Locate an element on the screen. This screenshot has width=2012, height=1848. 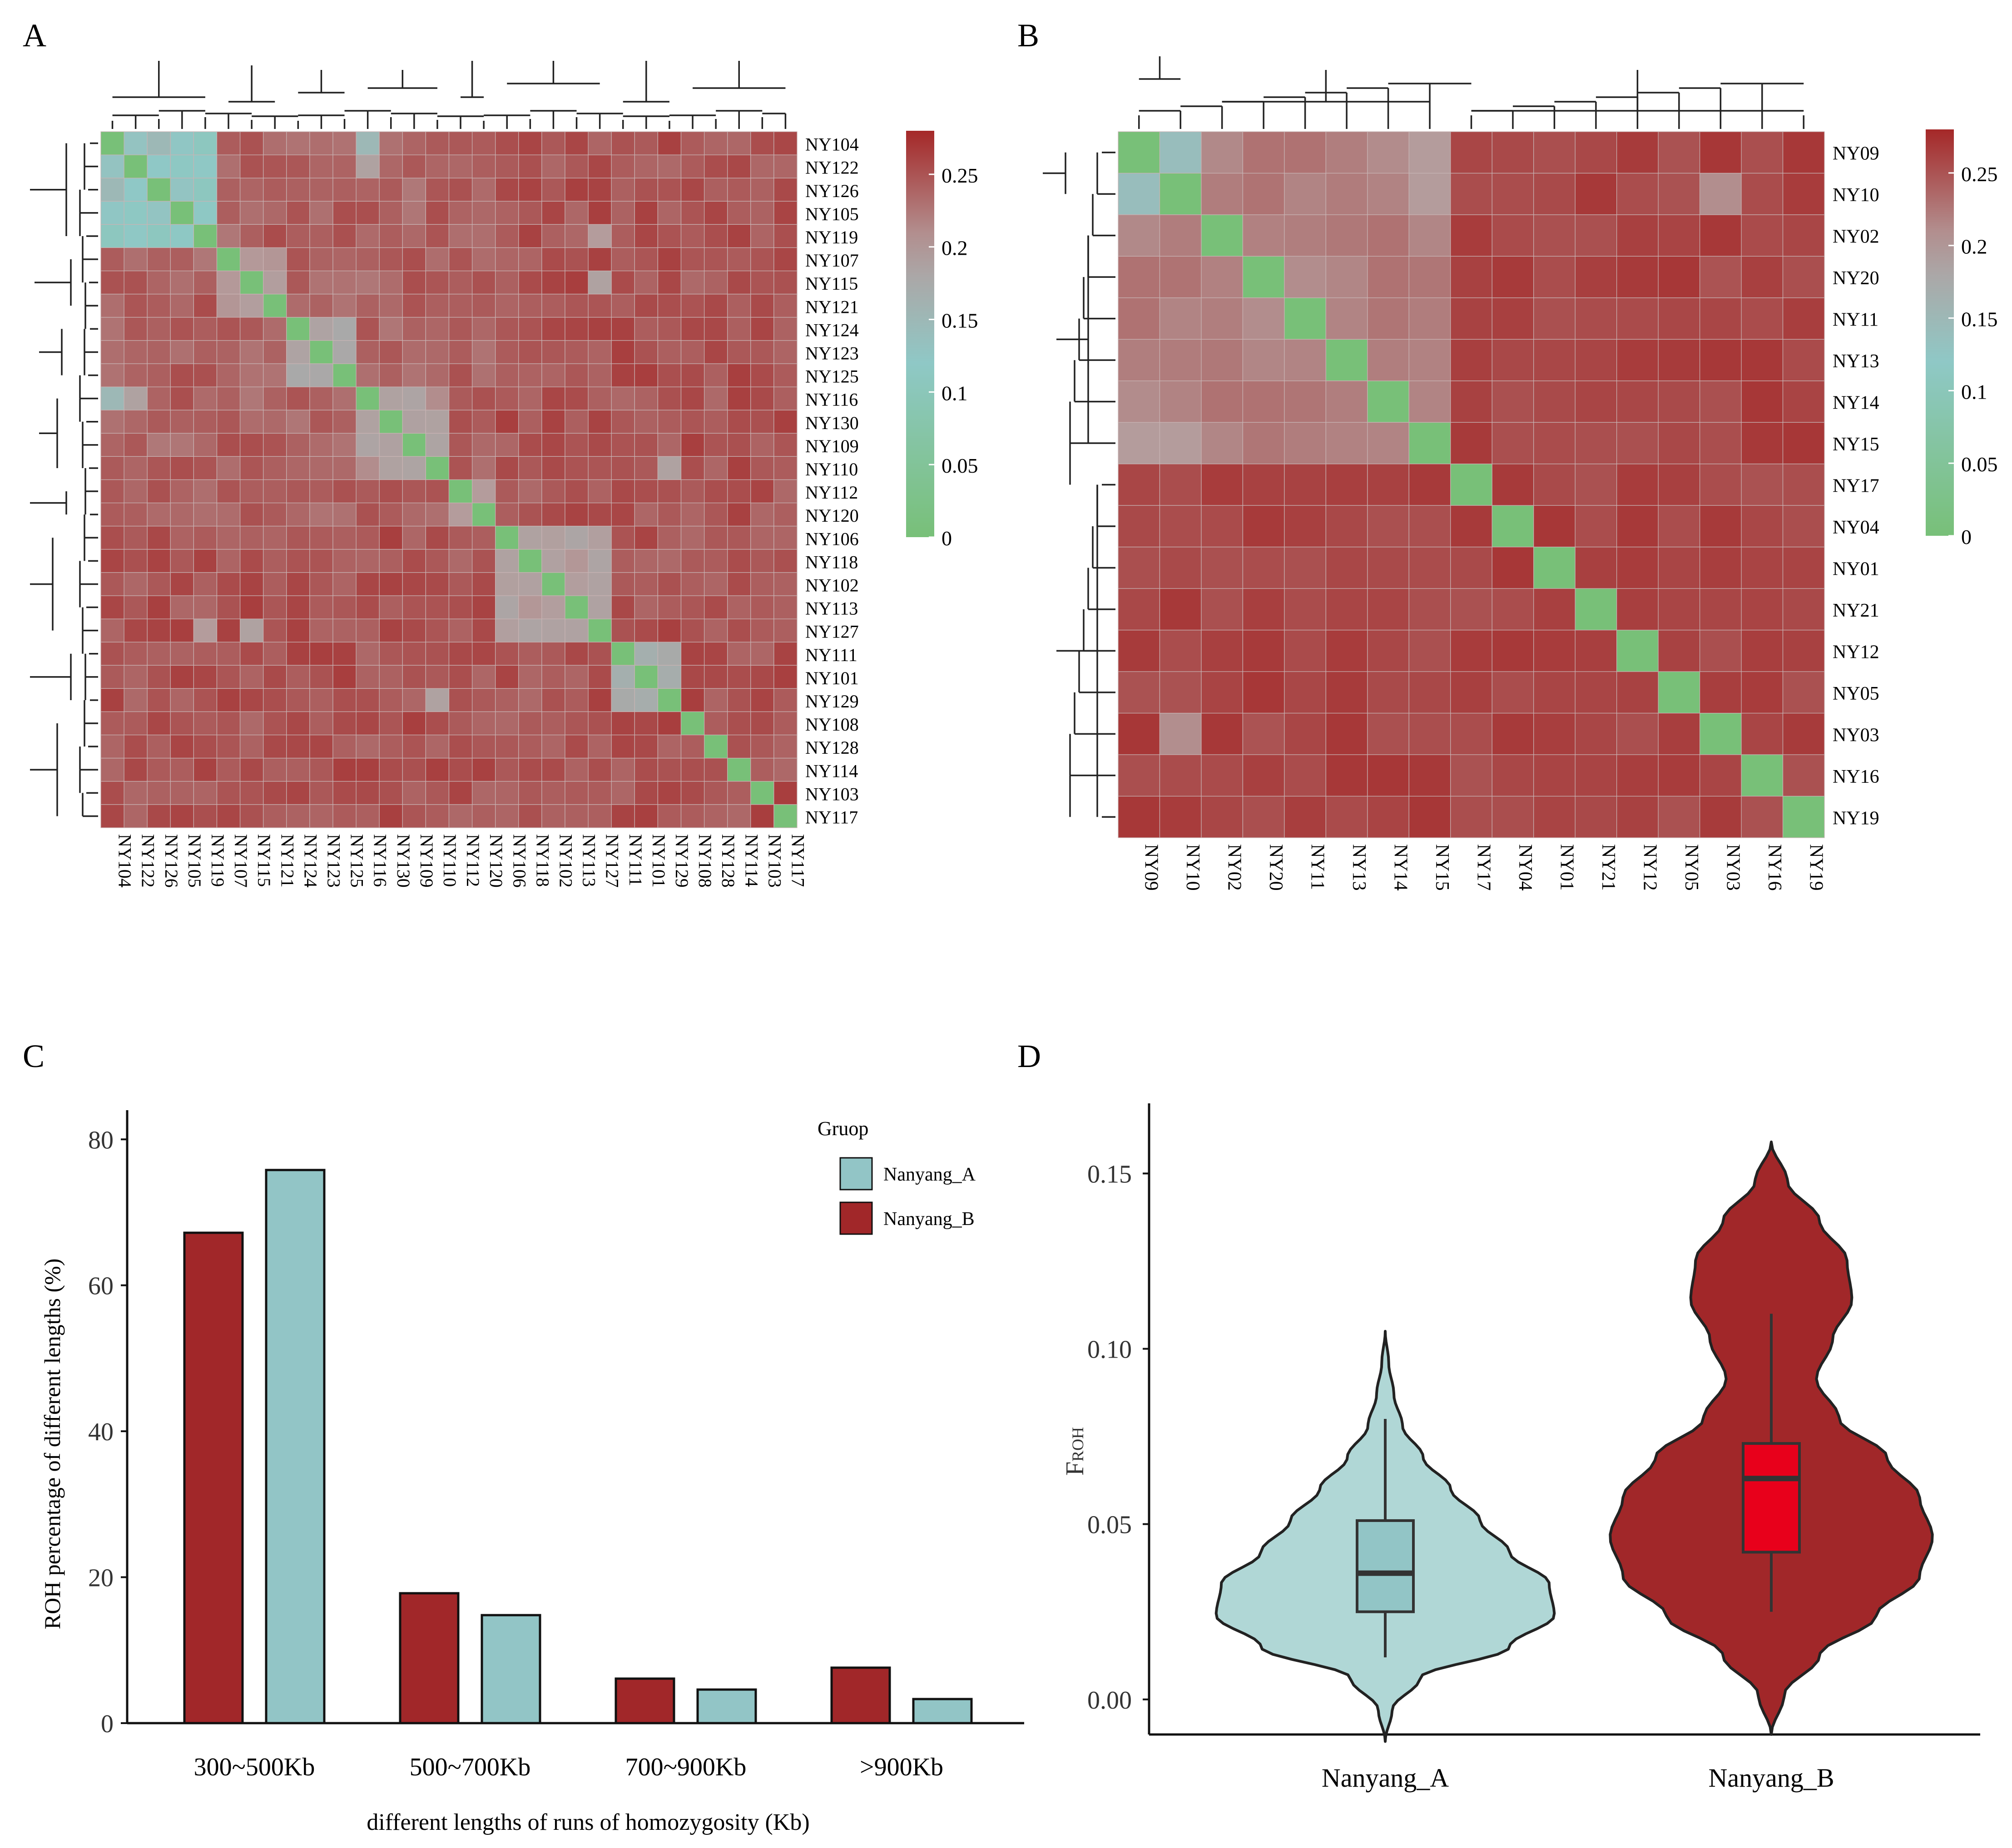
y-tick-label: 0.10 is located at coordinates (1109, 1350).